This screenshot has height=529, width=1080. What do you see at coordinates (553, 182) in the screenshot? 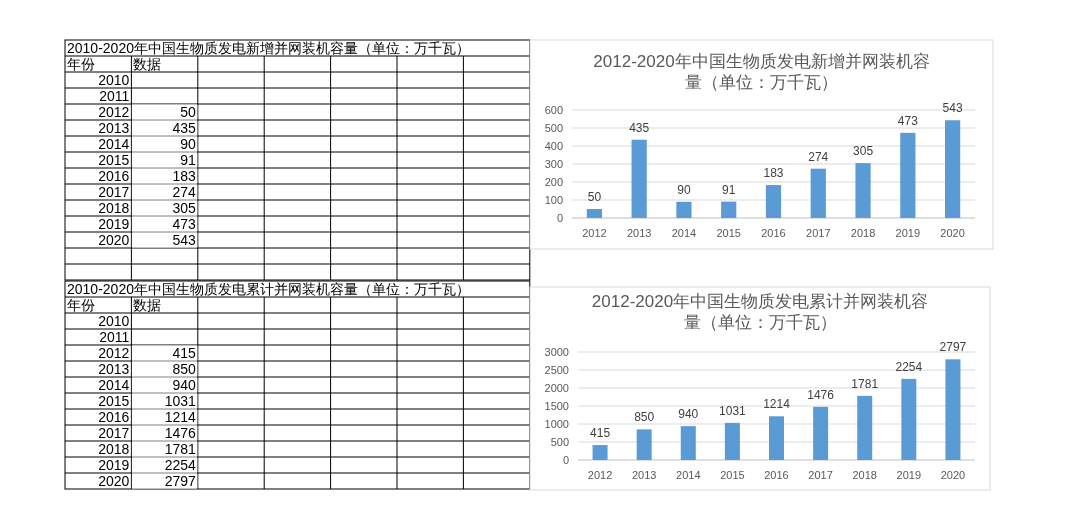
I see `y-tick-label: 200` at bounding box center [553, 182].